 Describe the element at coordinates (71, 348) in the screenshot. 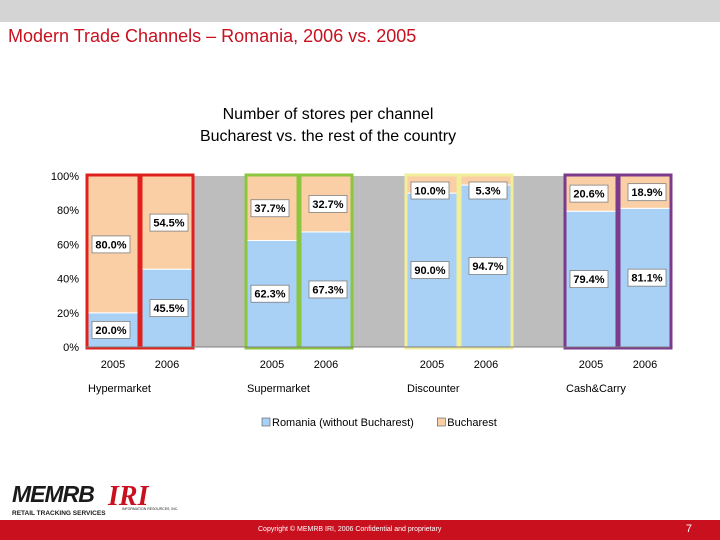

I see `y-tick-label: 0%` at that location.